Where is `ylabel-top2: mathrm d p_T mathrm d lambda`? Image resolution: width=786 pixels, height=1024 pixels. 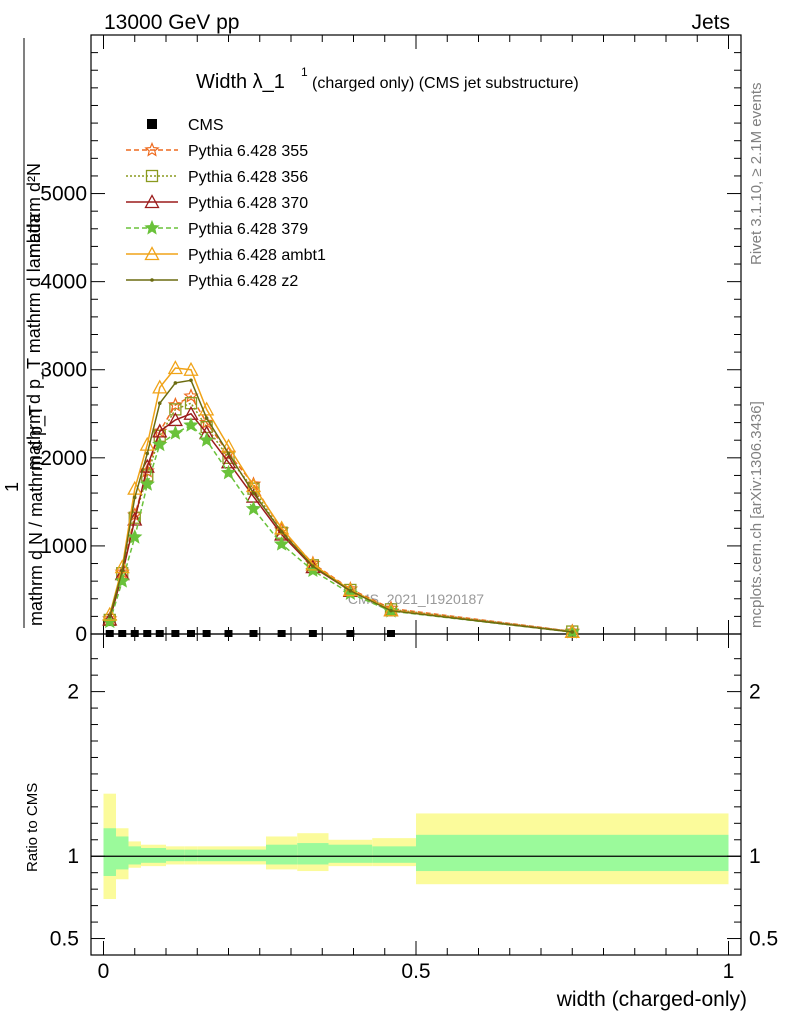
ylabel-top2: mathrm d p_T mathrm d lambda is located at coordinates (34, 341).